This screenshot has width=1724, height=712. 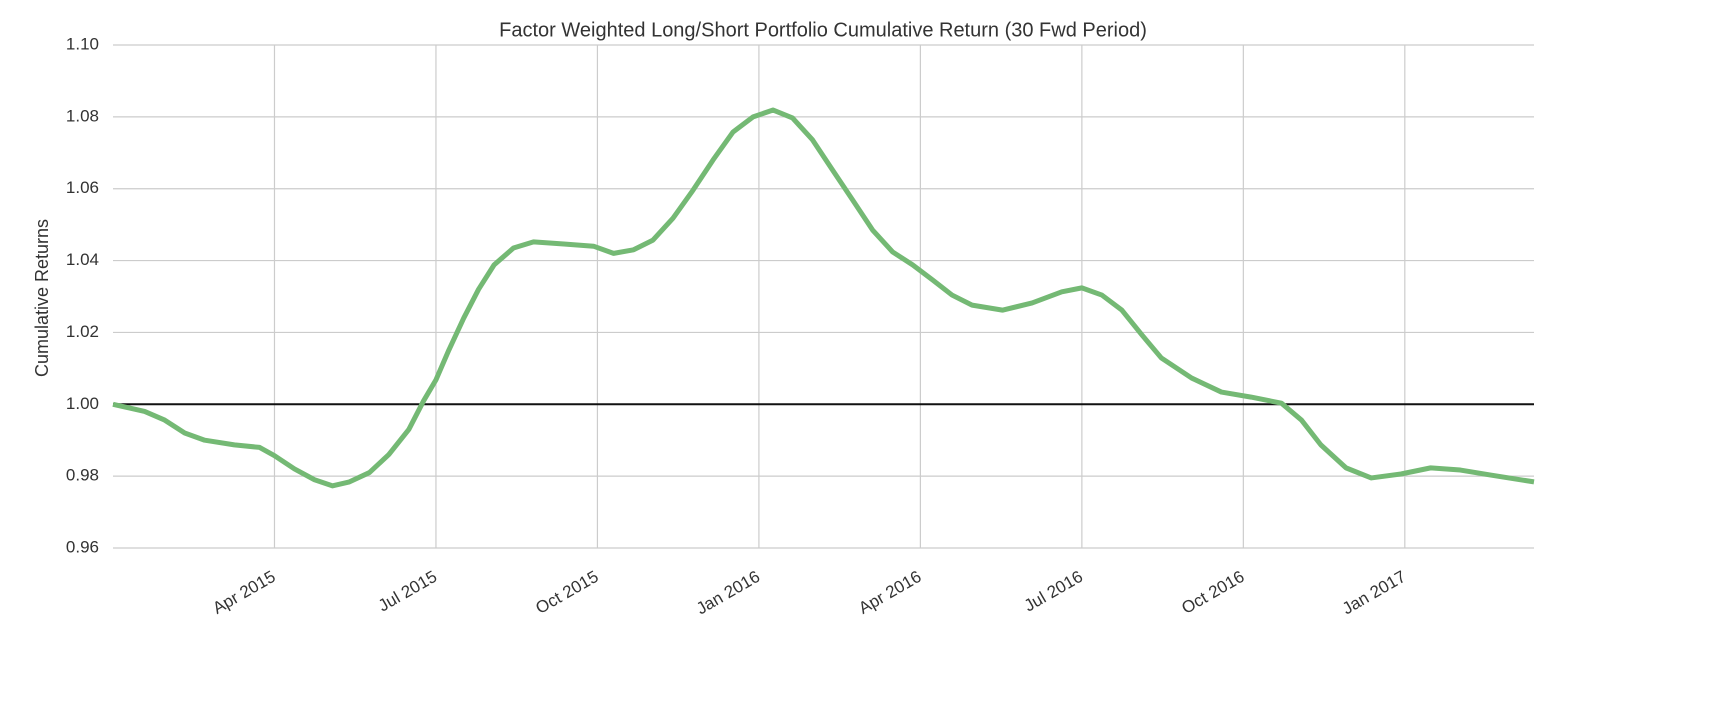 I want to click on y-tick-label: 1.02, so click(x=82, y=331).